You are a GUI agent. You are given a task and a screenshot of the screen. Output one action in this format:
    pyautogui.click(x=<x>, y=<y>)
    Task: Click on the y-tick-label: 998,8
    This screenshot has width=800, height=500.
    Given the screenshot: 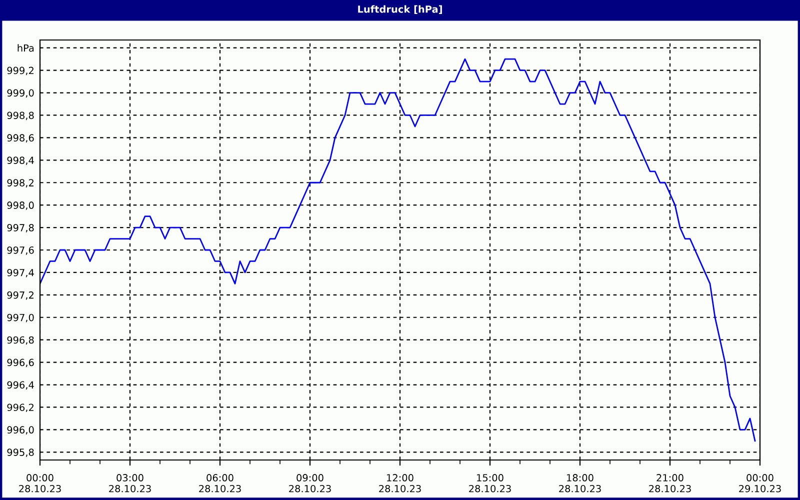 What is the action you would take?
    pyautogui.click(x=20, y=116)
    